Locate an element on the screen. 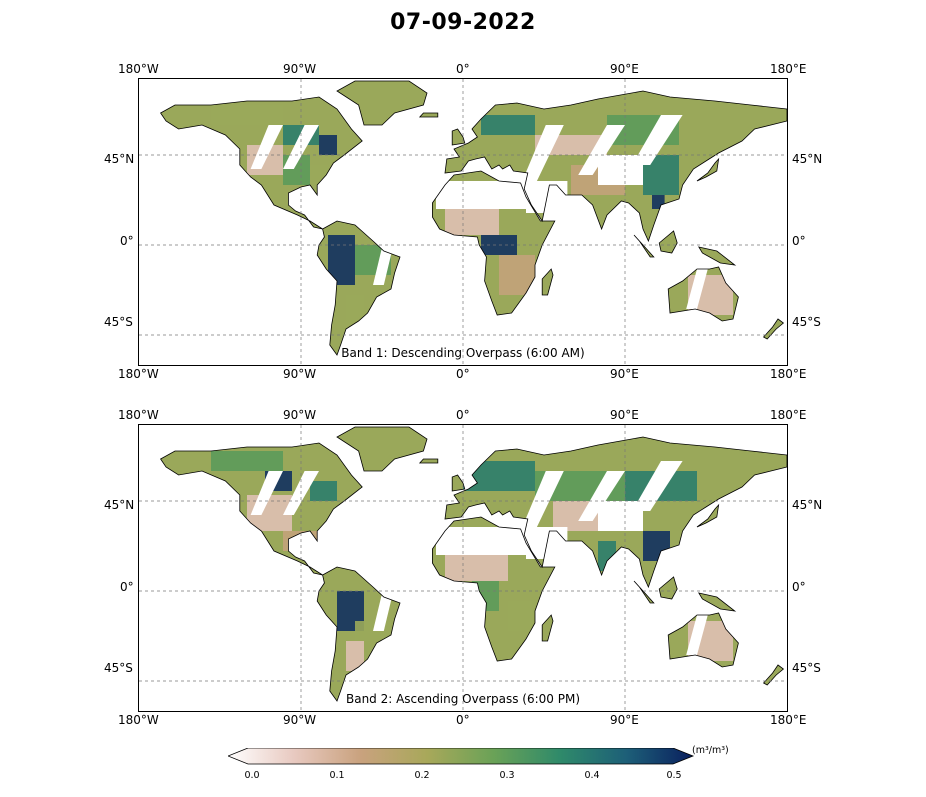 The height and width of the screenshot is (797, 926). colorbar-tick: 0.3 is located at coordinates (507, 775).